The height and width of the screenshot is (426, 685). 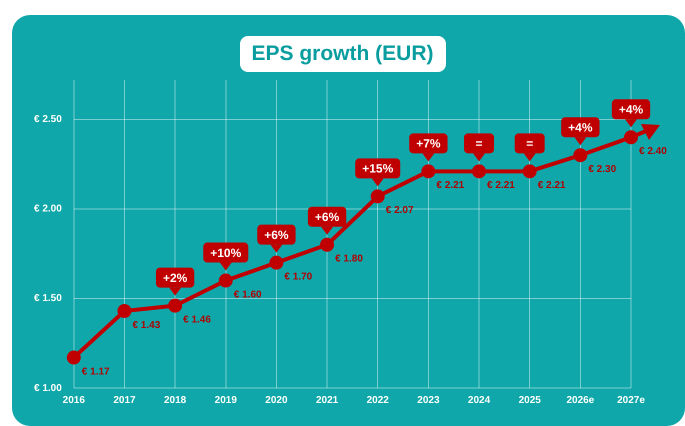 What do you see at coordinates (96, 372) in the screenshot?
I see `data-label: € 1.17` at bounding box center [96, 372].